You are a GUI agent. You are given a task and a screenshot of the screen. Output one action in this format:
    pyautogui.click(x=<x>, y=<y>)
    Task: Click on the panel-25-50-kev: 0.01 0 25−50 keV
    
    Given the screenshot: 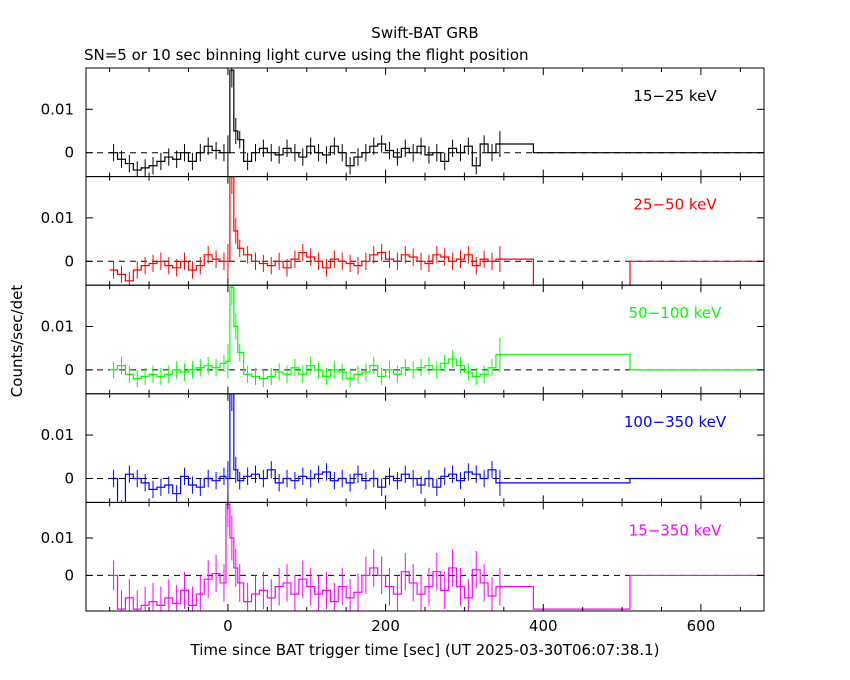 What is the action you would take?
    pyautogui.click(x=403, y=231)
    